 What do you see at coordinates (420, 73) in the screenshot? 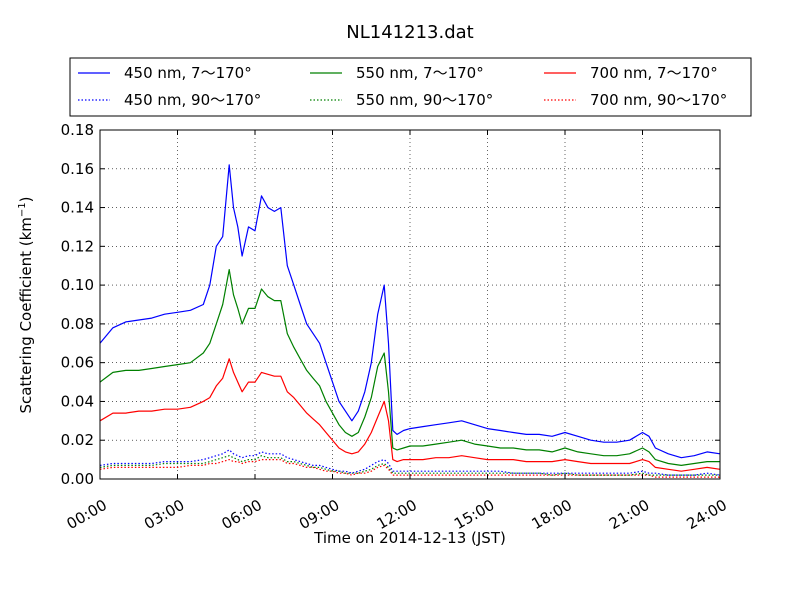
I see `legend-label: 550 nm, 7～170°` at bounding box center [420, 73].